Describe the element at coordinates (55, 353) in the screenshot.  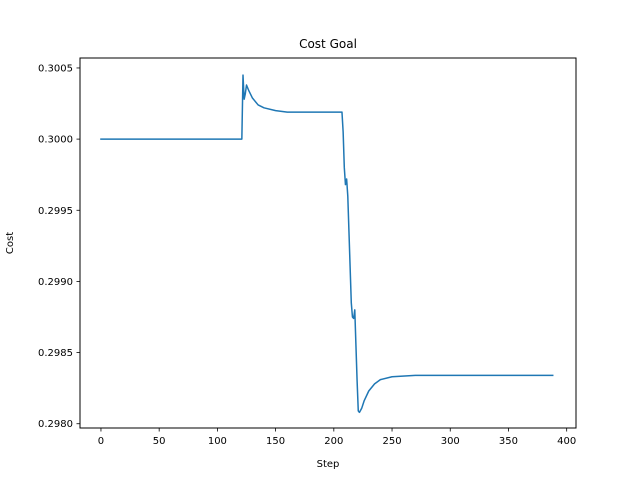
I see `y-tick-label: 0.2985` at that location.